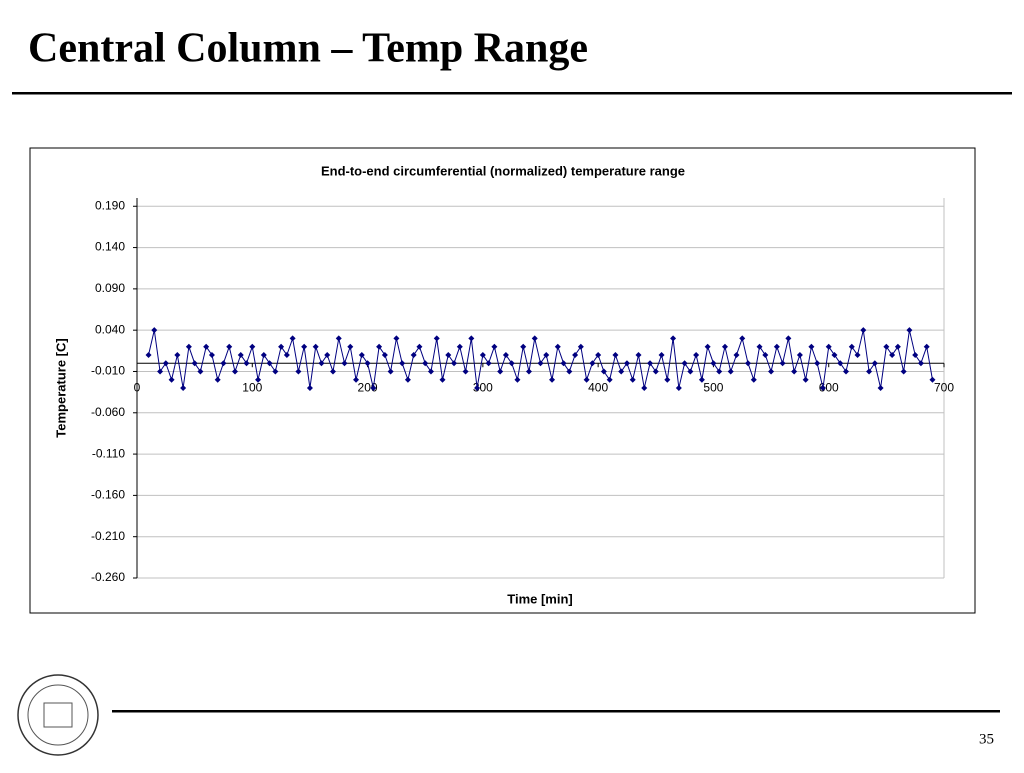 This screenshot has height=773, width=1024. I want to click on y-tick-label: 0.040, so click(110, 329).